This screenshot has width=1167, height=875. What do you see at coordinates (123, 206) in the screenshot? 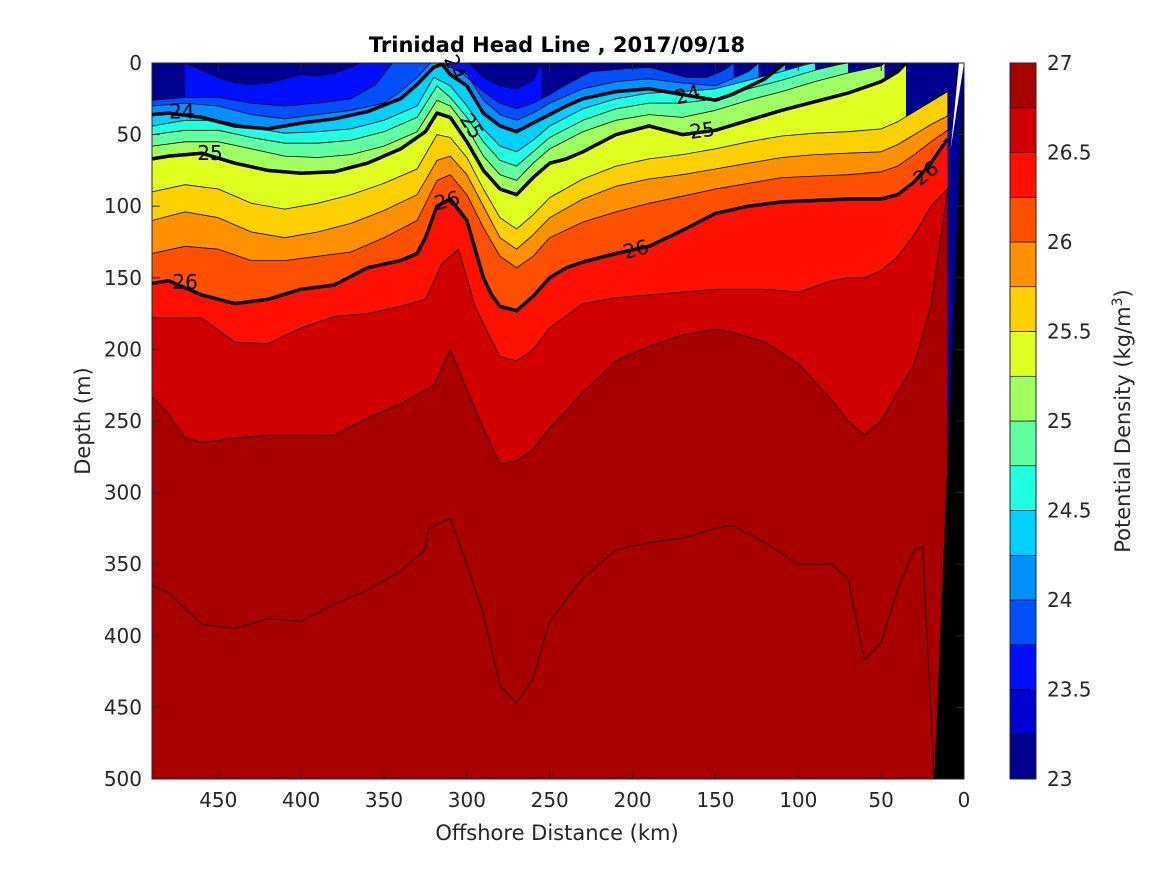
I see `y-tick-label: 100` at bounding box center [123, 206].